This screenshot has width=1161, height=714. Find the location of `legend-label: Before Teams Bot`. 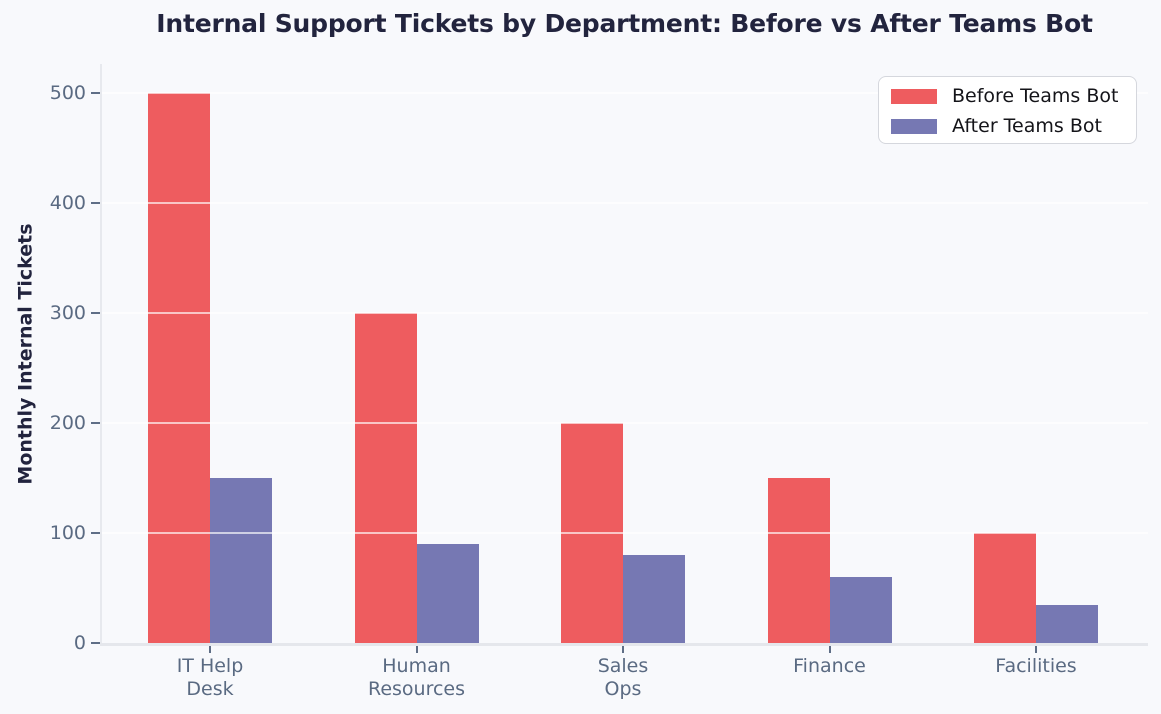

legend-label: Before Teams Bot is located at coordinates (1035, 96).